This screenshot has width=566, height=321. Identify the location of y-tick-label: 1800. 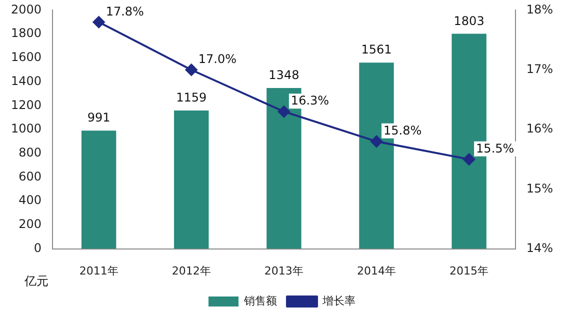
(26, 33).